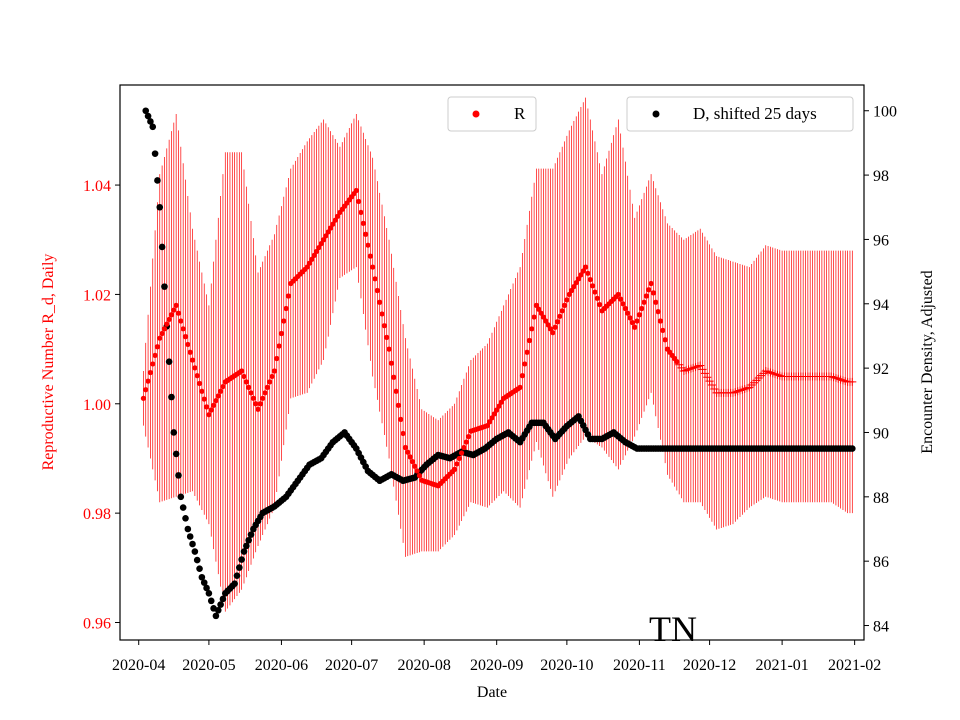  What do you see at coordinates (639, 665) in the screenshot?
I see `x-tick-label: 2020-11` at bounding box center [639, 665].